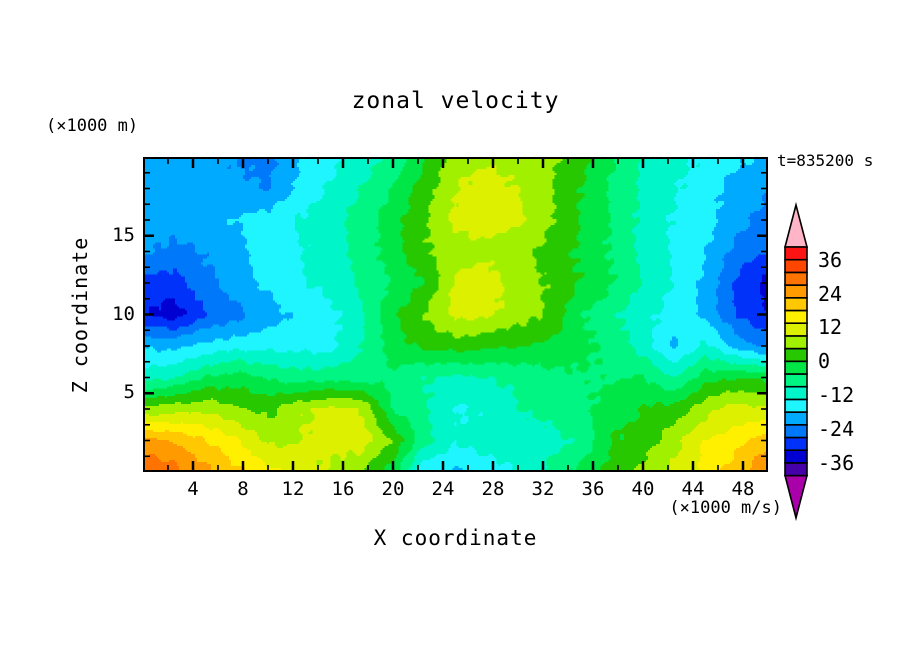  What do you see at coordinates (123, 234) in the screenshot?
I see `z-tick-label: 15` at bounding box center [123, 234].